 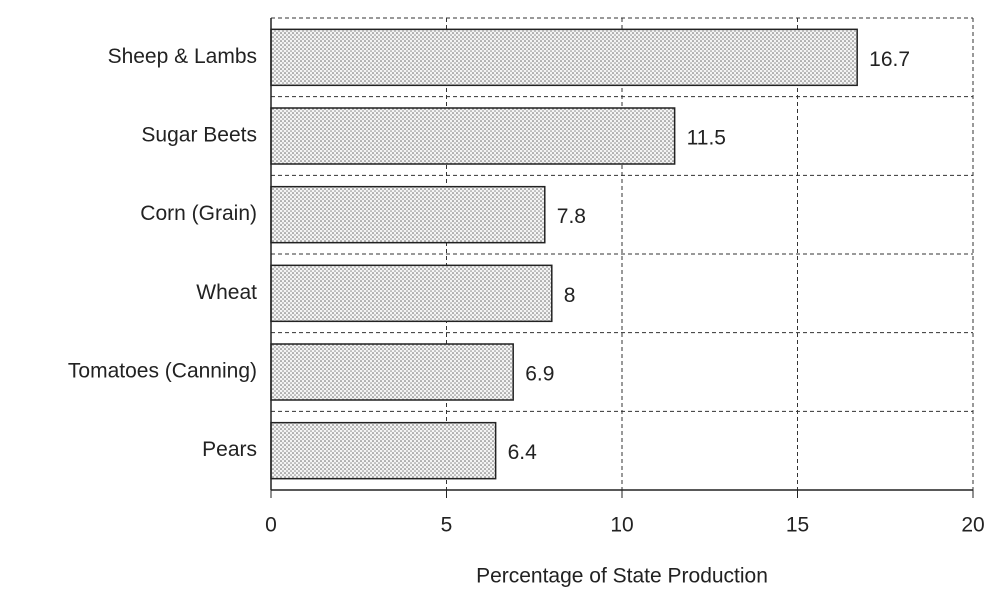 I want to click on x-tick-label: 15, so click(x=797, y=525).